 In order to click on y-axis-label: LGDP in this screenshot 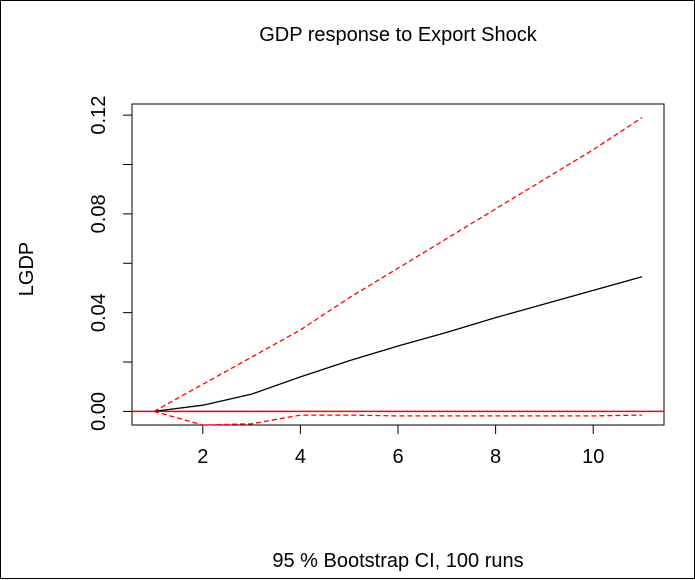, I will do `click(27, 269)`.